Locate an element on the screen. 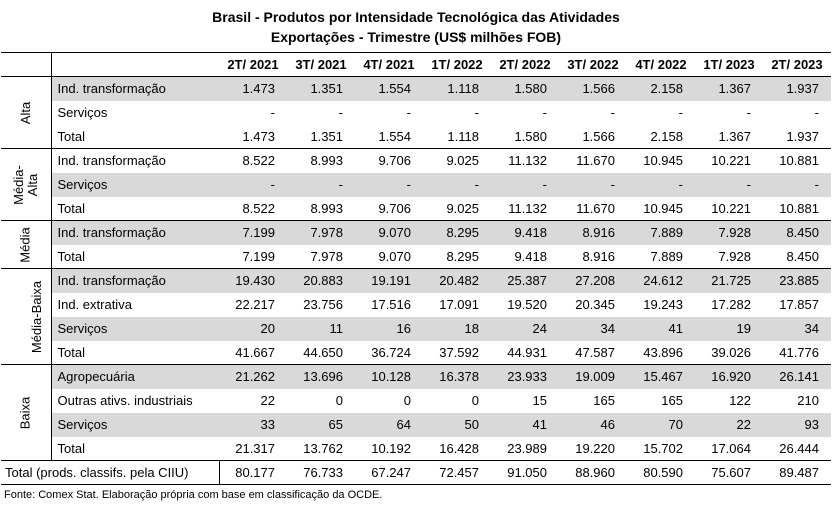  column-header: 1T/ 2022 is located at coordinates (457, 64).